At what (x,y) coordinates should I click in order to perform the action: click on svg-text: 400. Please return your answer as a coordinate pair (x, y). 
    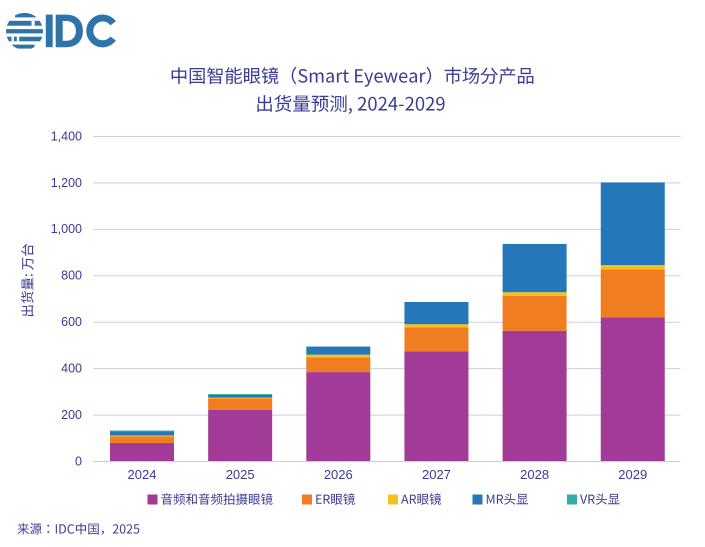
    Looking at the image, I should click on (71, 369).